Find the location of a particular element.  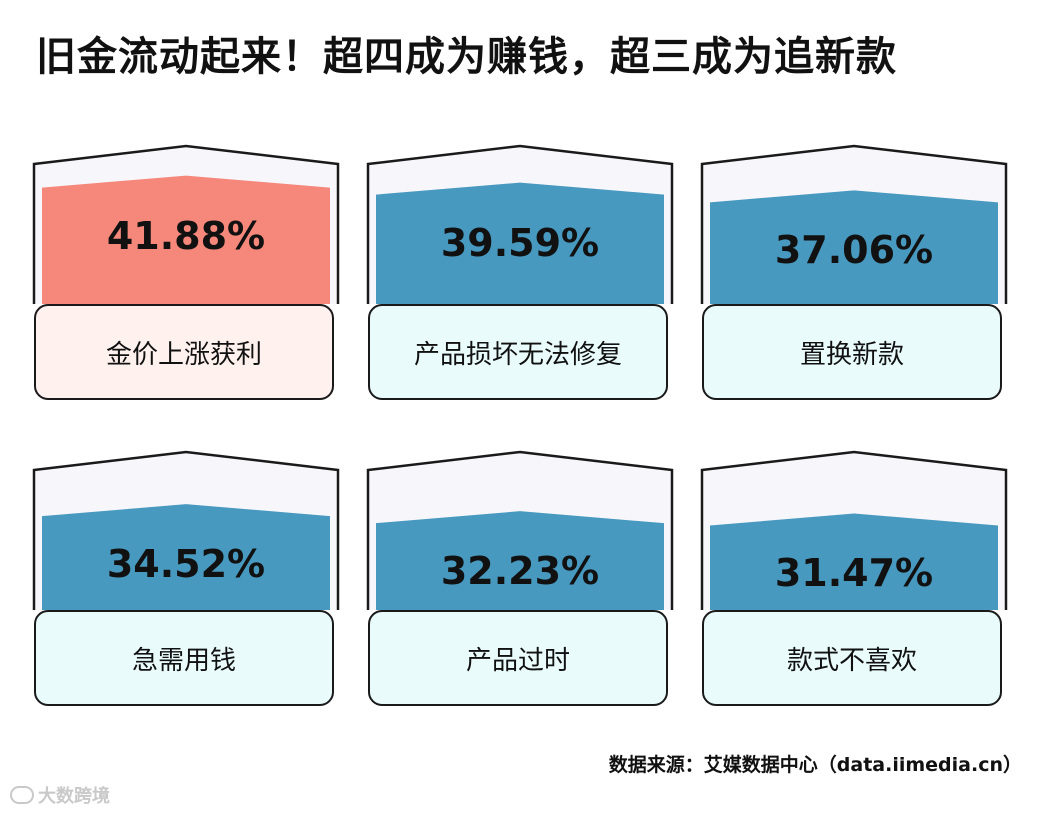

value-label: 41.88% is located at coordinates (186, 235).